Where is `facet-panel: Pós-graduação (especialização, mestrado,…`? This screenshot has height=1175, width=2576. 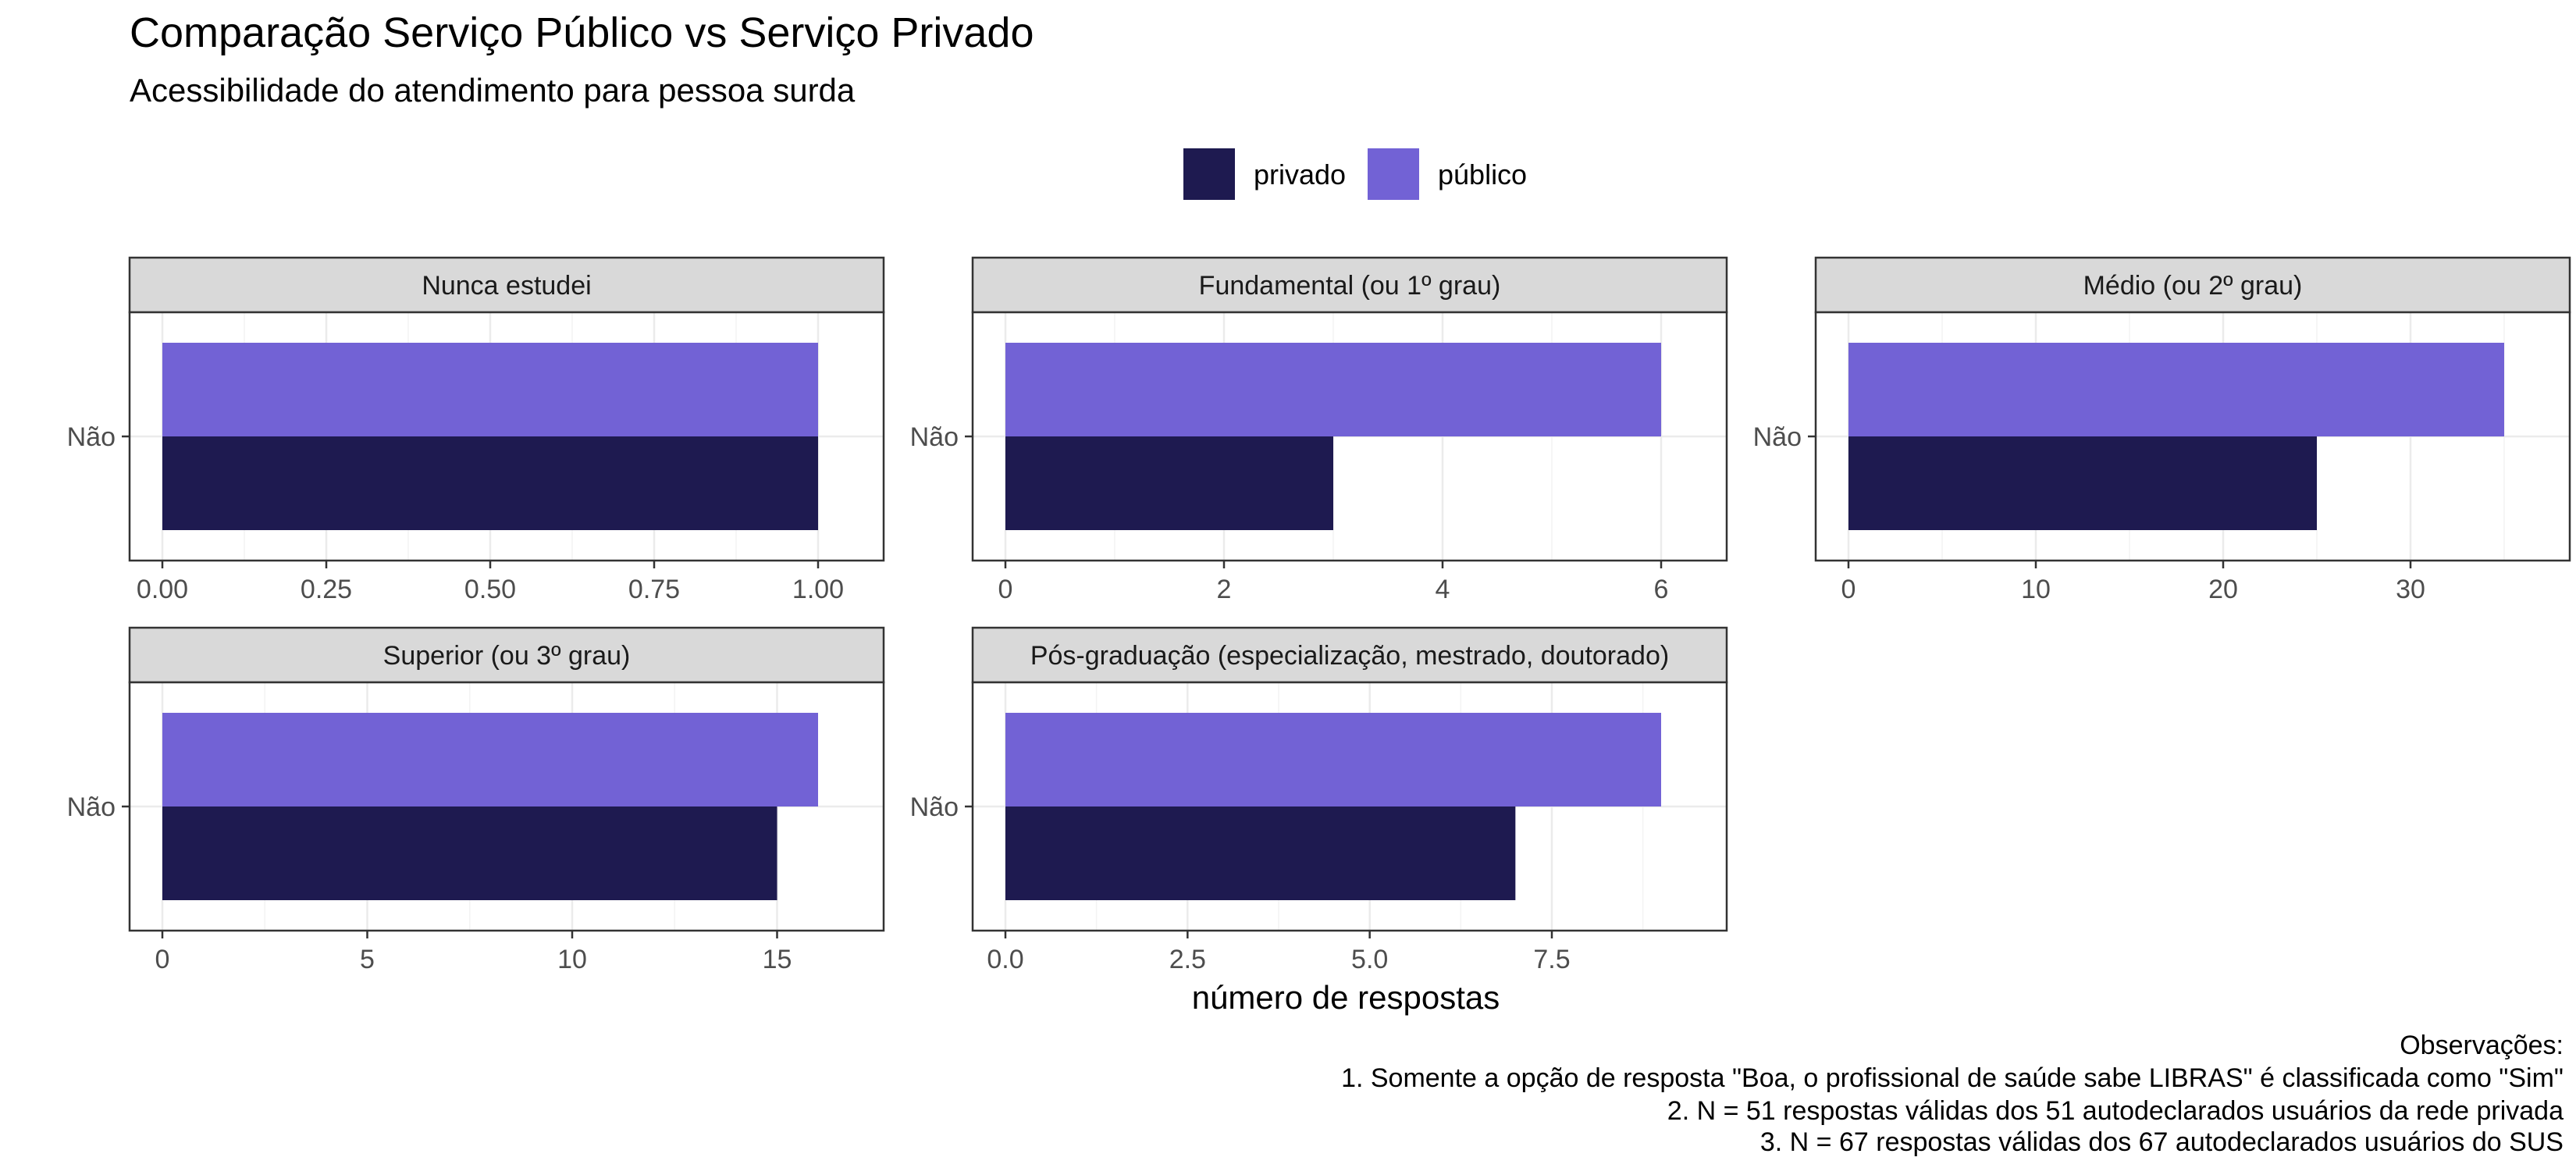 facet-panel: Pós-graduação (especialização, mestrado,… is located at coordinates (1319, 800).